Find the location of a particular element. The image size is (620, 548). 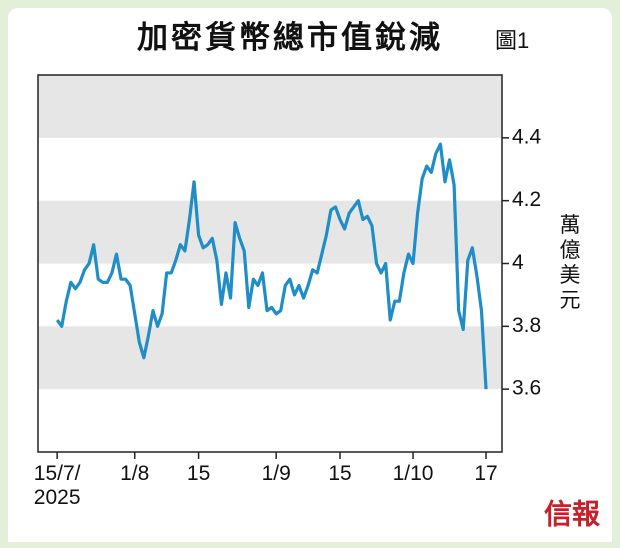

x-tick-label: 1/10 is located at coordinates (413, 473).